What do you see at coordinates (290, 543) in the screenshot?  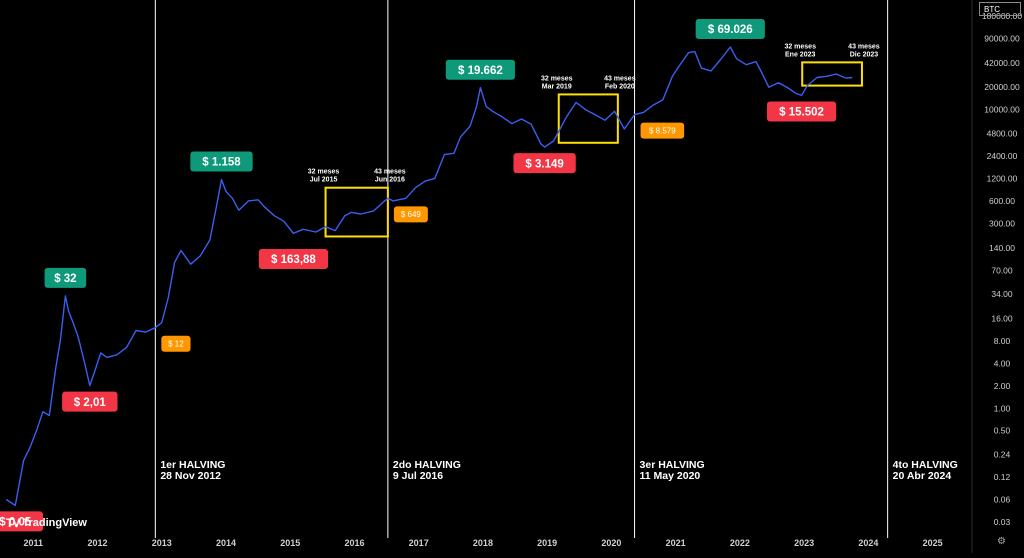 I see `x-tick-label: 2015` at bounding box center [290, 543].